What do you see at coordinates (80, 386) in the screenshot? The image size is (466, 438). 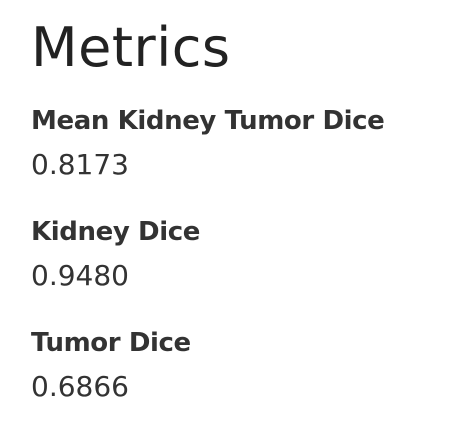 I see `metric-value: 0.6866` at bounding box center [80, 386].